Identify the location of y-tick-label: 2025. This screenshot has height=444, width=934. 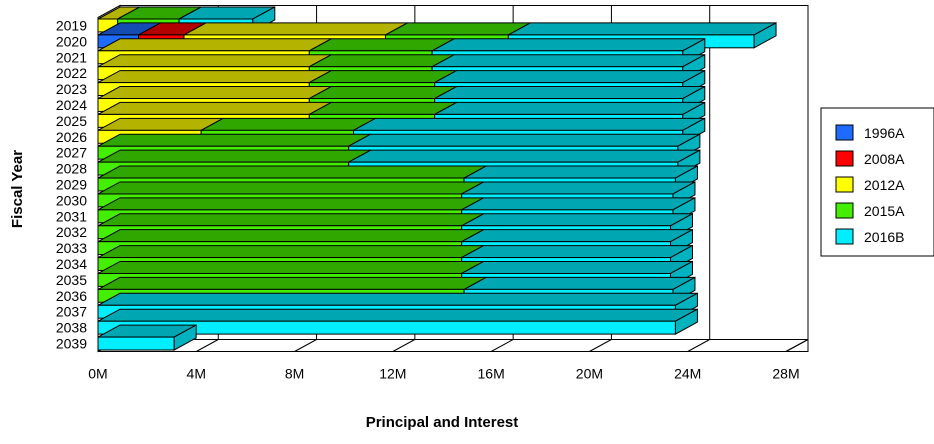
(71, 121).